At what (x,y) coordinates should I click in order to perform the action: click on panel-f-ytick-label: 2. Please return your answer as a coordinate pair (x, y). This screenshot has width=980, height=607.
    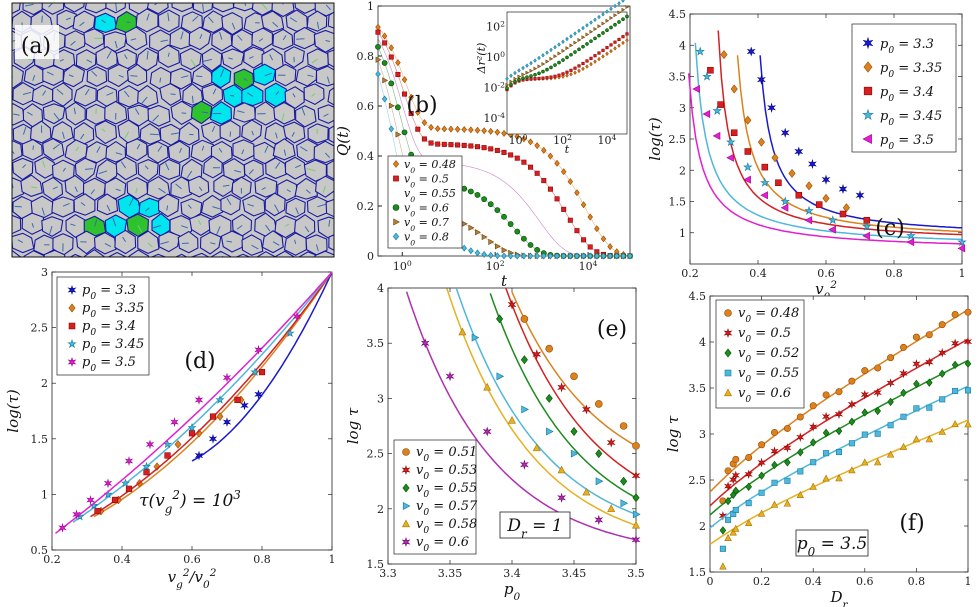
    Looking at the image, I should click on (702, 526).